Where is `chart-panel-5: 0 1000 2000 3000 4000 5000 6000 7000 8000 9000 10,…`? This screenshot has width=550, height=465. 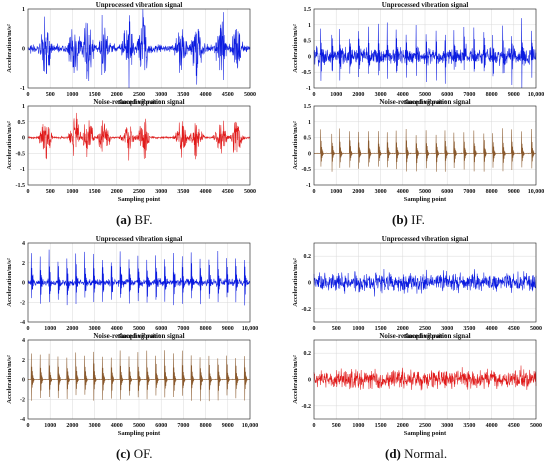 chart-panel-5: 0 1000 2000 3000 4000 5000 6000 7000 8000 9000 10,… is located at coordinates (132, 287).